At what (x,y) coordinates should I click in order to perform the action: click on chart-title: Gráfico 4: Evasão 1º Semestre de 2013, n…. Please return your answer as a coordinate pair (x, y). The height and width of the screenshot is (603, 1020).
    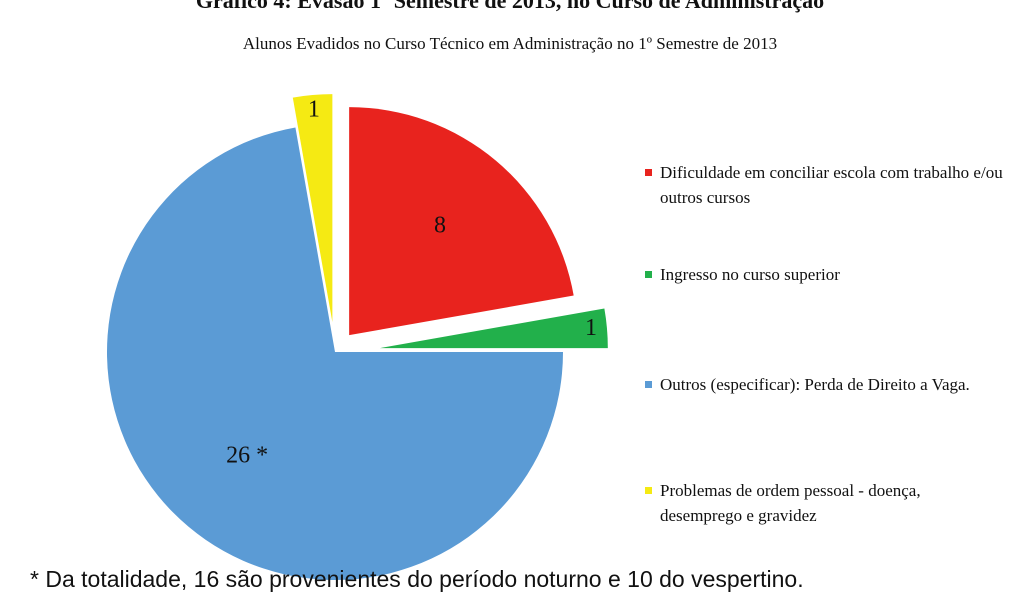
    Looking at the image, I should click on (510, 6).